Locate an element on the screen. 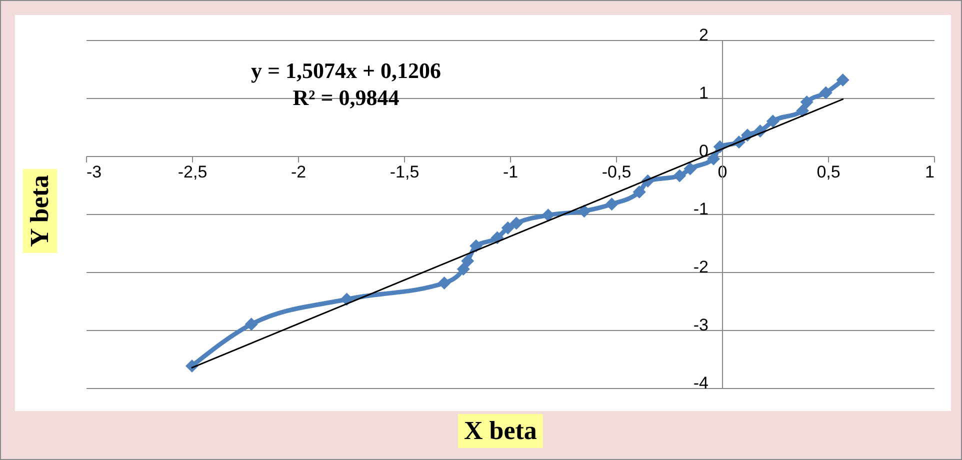 The width and height of the screenshot is (962, 460). y-tick-label: 1 is located at coordinates (703, 93).